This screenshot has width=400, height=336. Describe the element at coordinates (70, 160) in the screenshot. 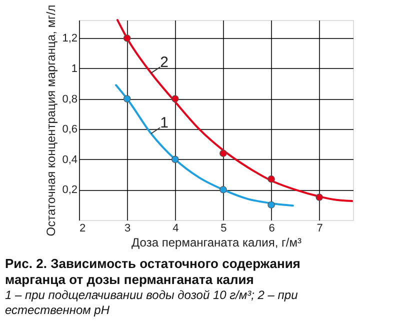

I see `y-tick-label: 0,4` at that location.